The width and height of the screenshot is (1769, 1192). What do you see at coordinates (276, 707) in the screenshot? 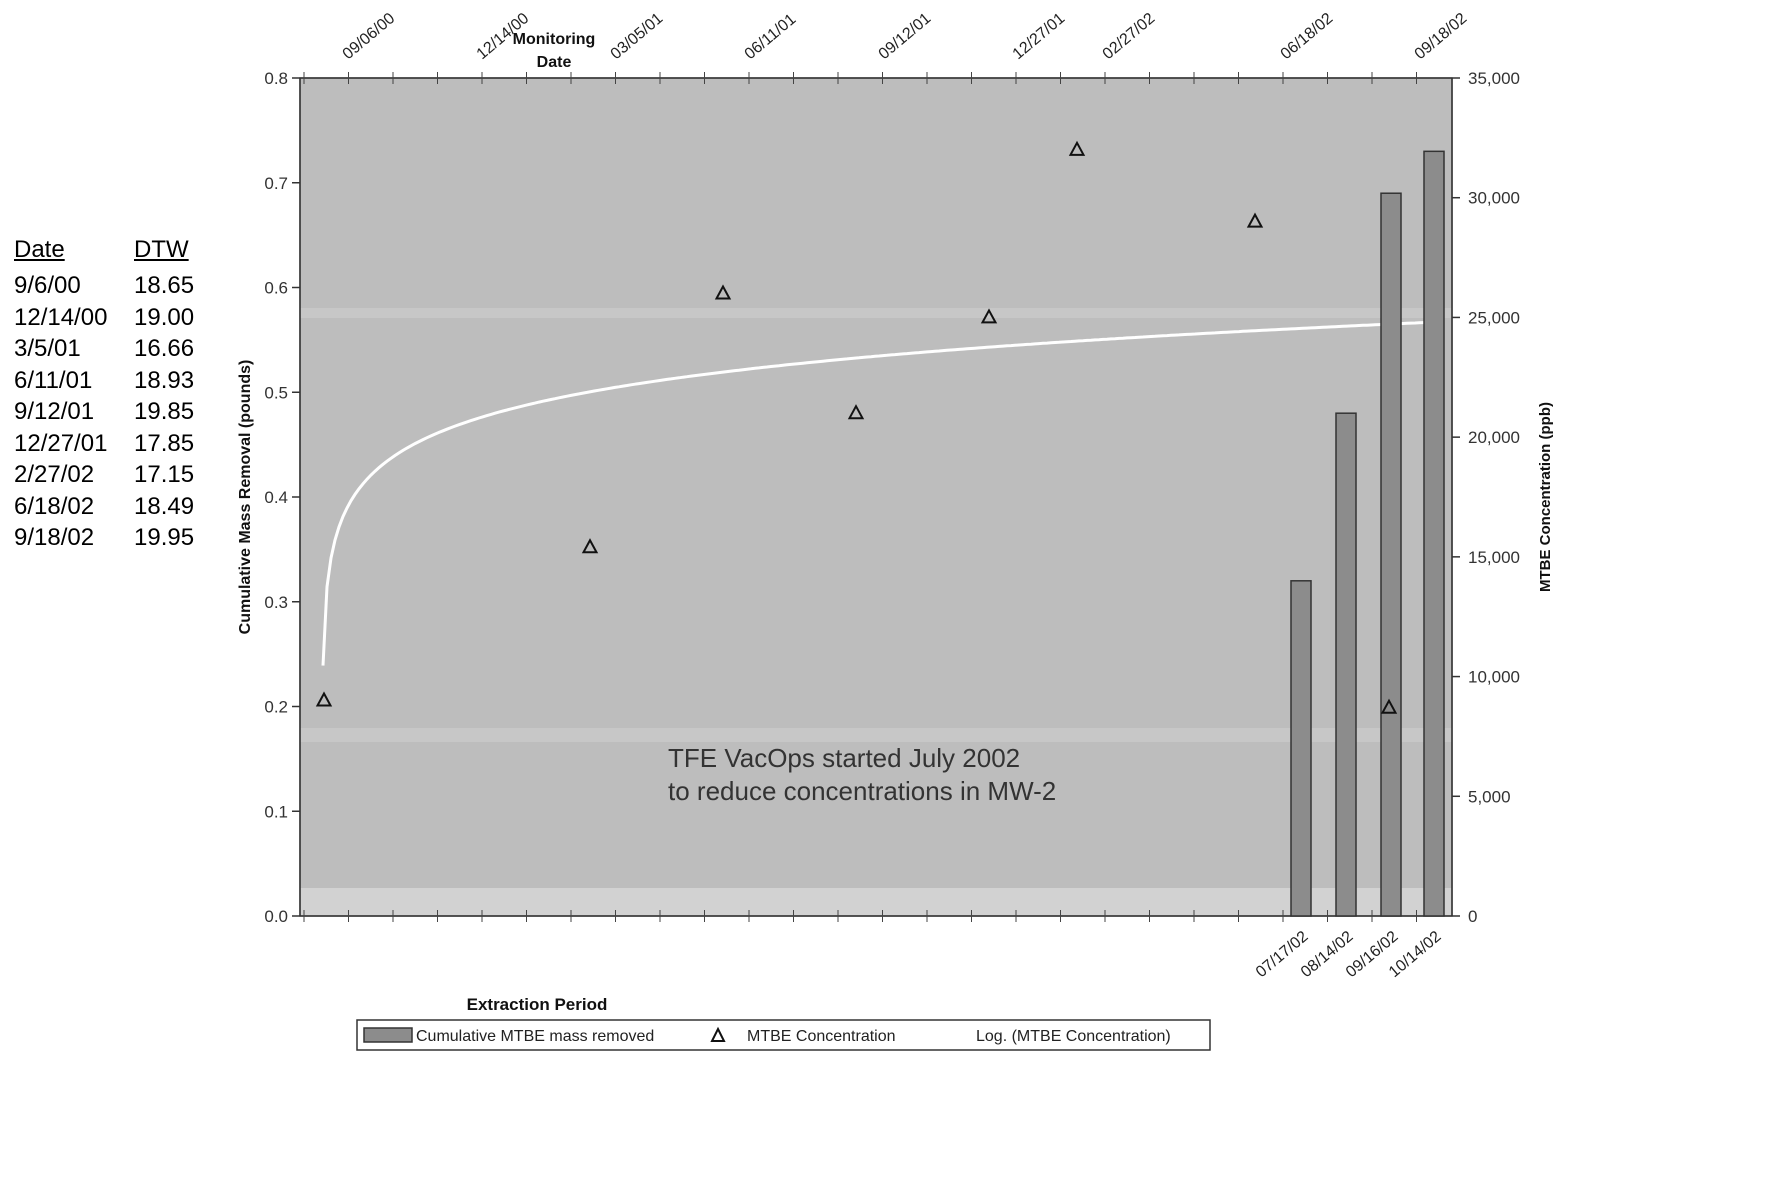
I see `left-axis-tick-label: 0.2` at bounding box center [276, 707].